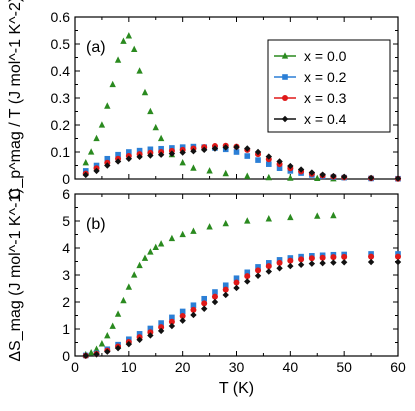 This screenshot has height=411, width=415. What do you see at coordinates (96, 224) in the screenshot?
I see `panel-label: (b)` at bounding box center [96, 224].